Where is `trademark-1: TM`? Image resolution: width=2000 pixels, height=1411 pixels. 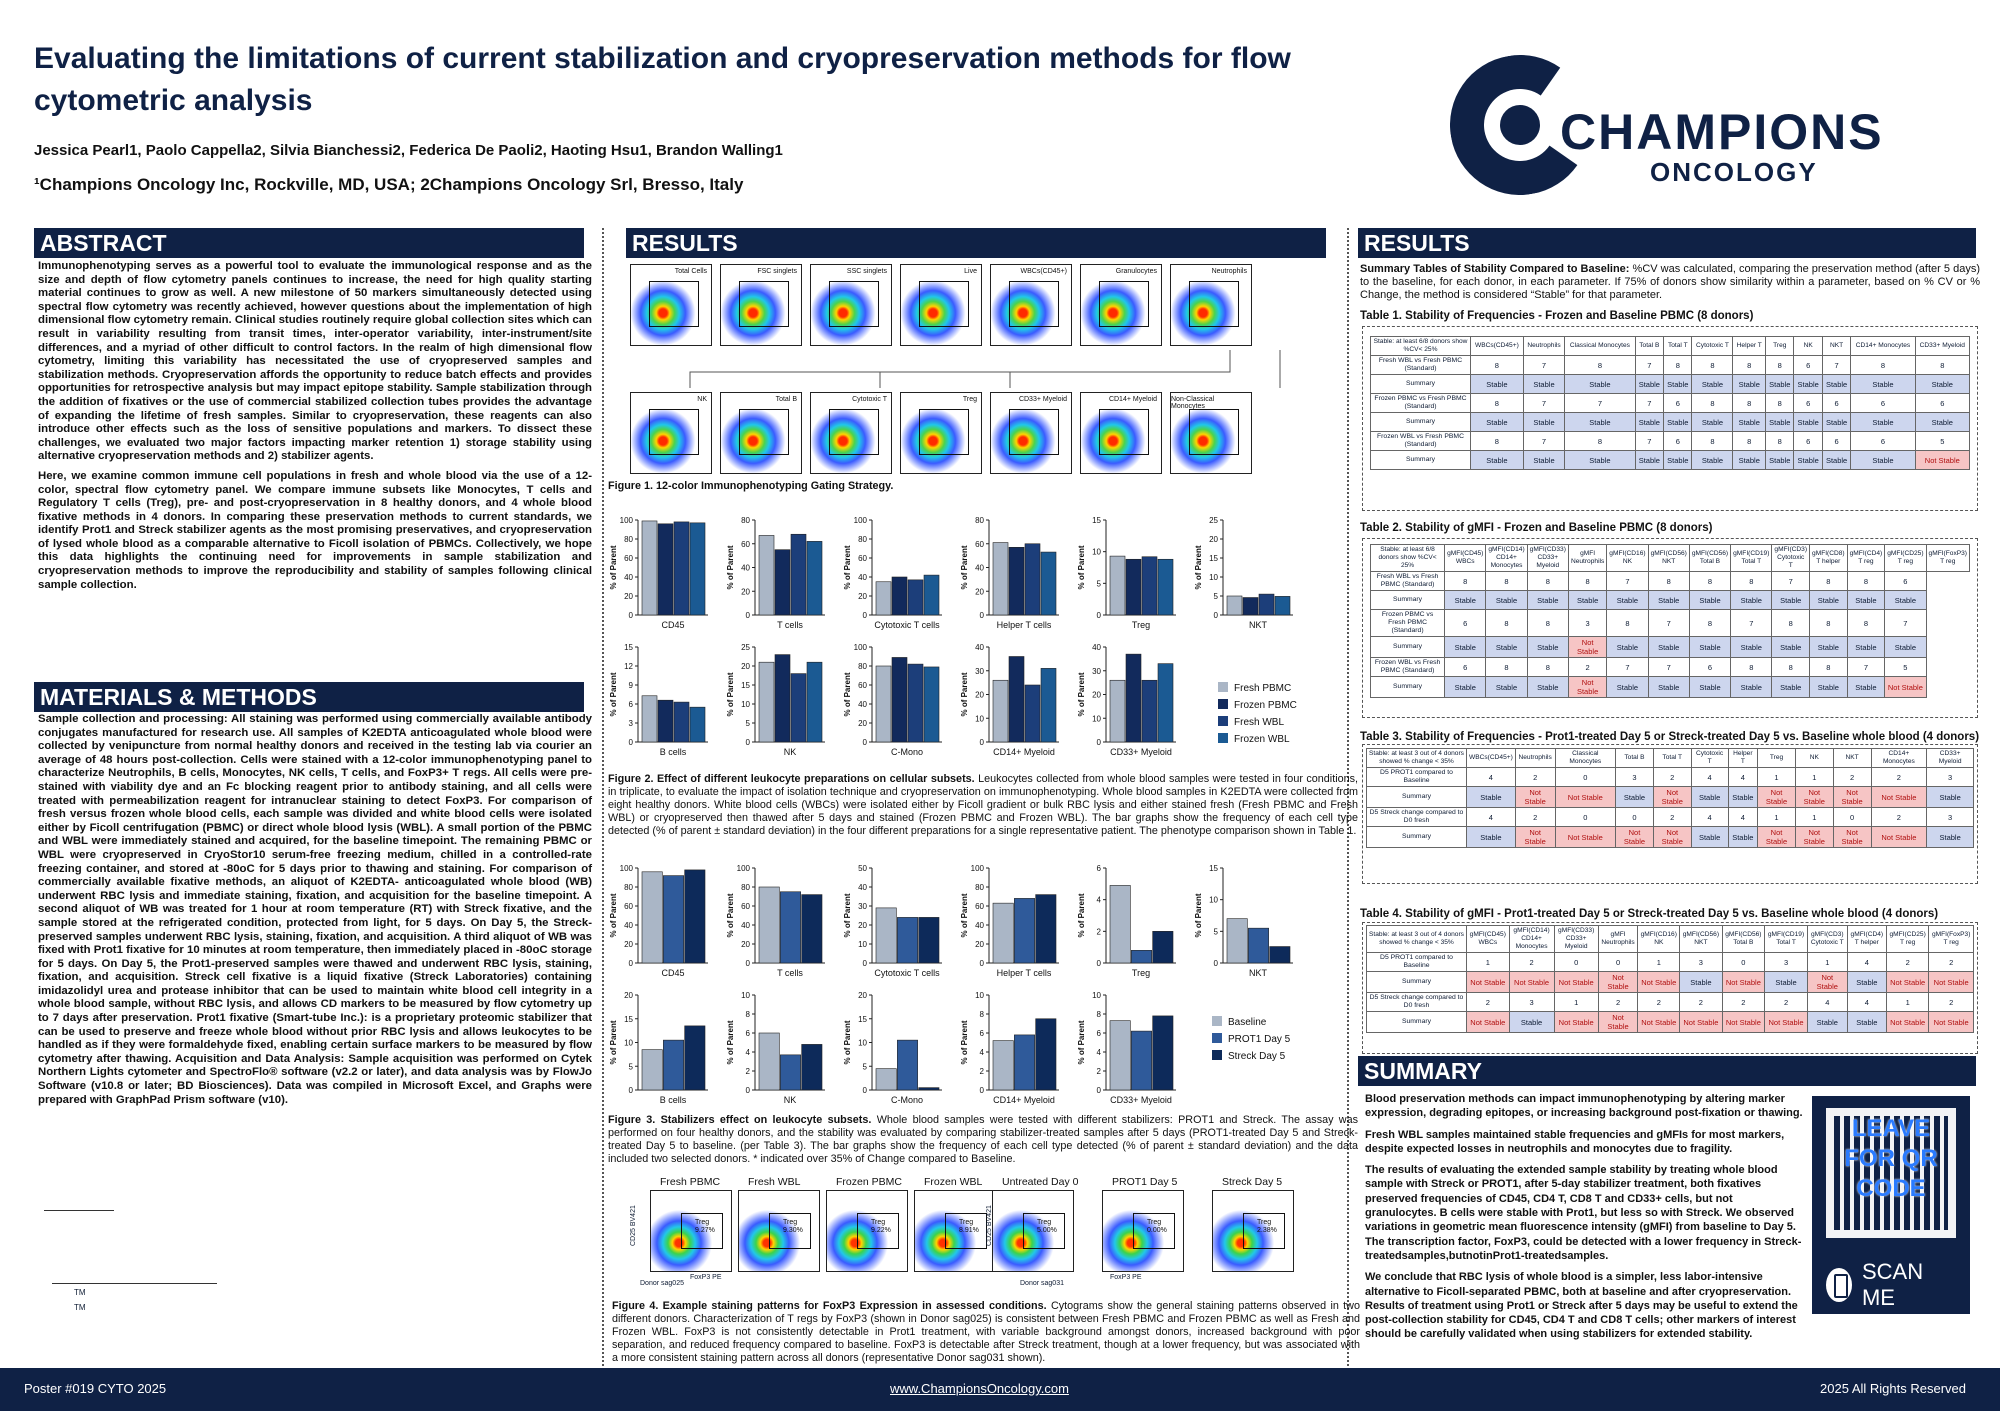 trademark-1: TM is located at coordinates (80, 1292).